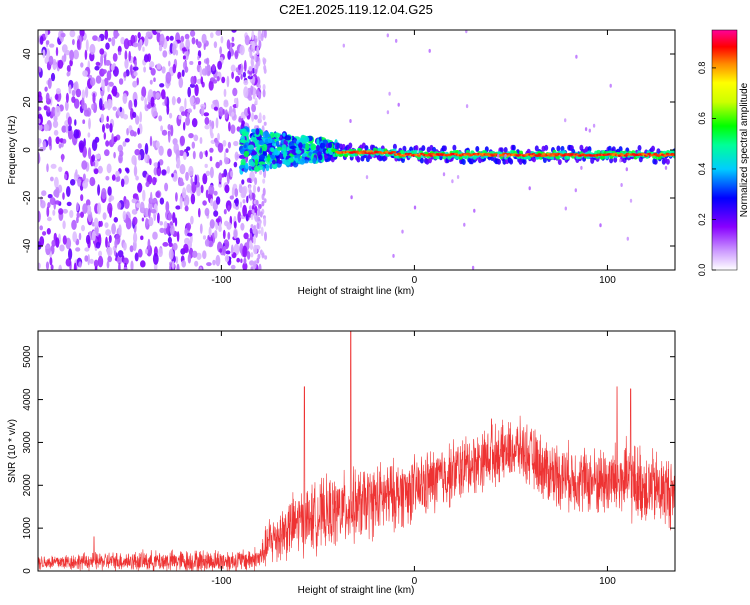 The width and height of the screenshot is (750, 605). I want to click on spectrogram-y-tick-label: 20, so click(27, 102).